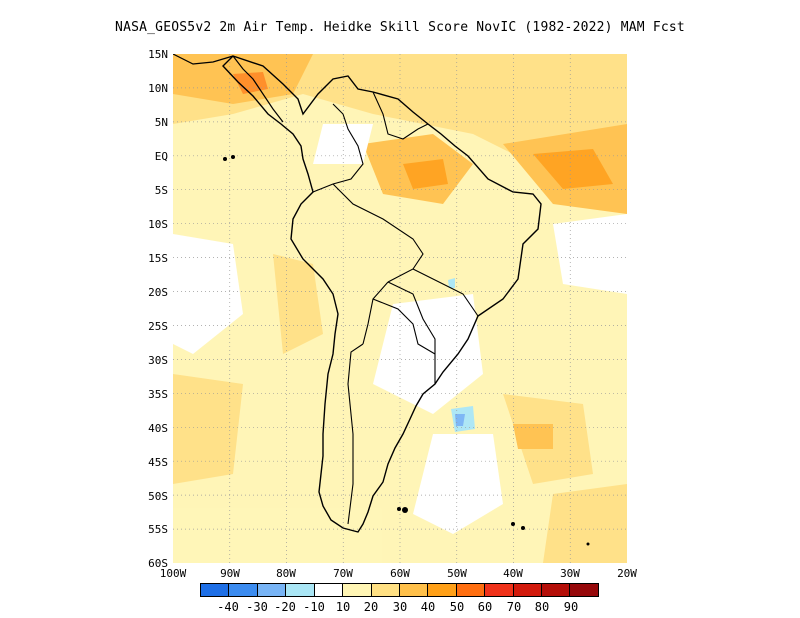  I want to click on colorbar-label: 50, so click(457, 607).